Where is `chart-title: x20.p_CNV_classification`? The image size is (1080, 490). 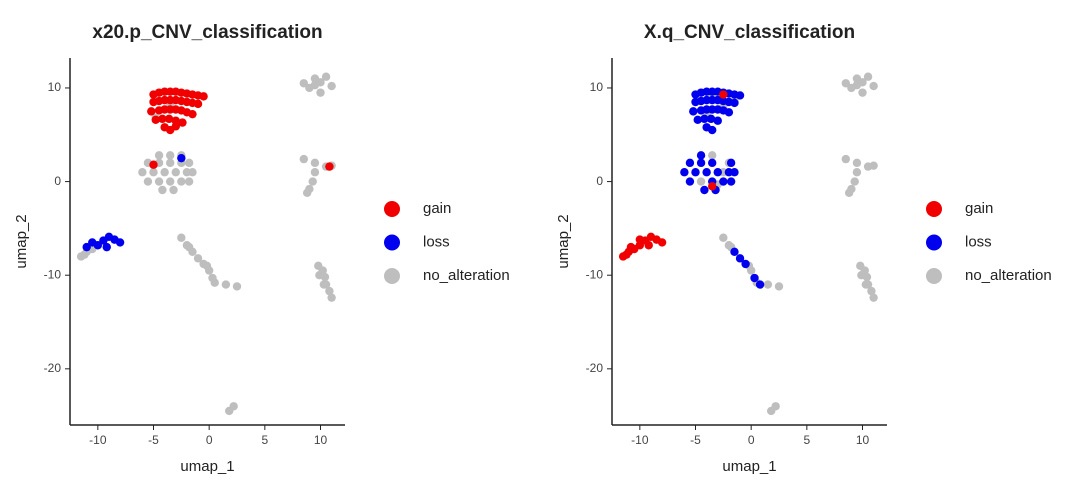
chart-title: x20.p_CNV_classification is located at coordinates (207, 32).